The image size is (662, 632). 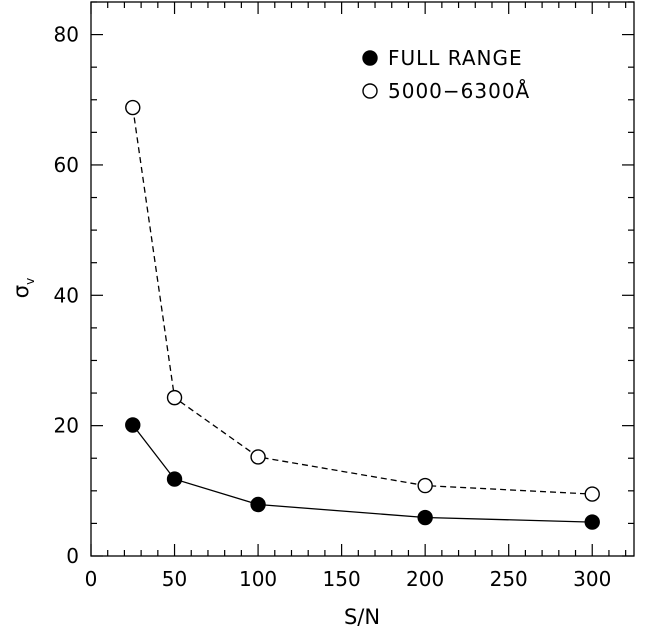 What do you see at coordinates (455, 58) in the screenshot?
I see `legend-label: FULL RANGE` at bounding box center [455, 58].